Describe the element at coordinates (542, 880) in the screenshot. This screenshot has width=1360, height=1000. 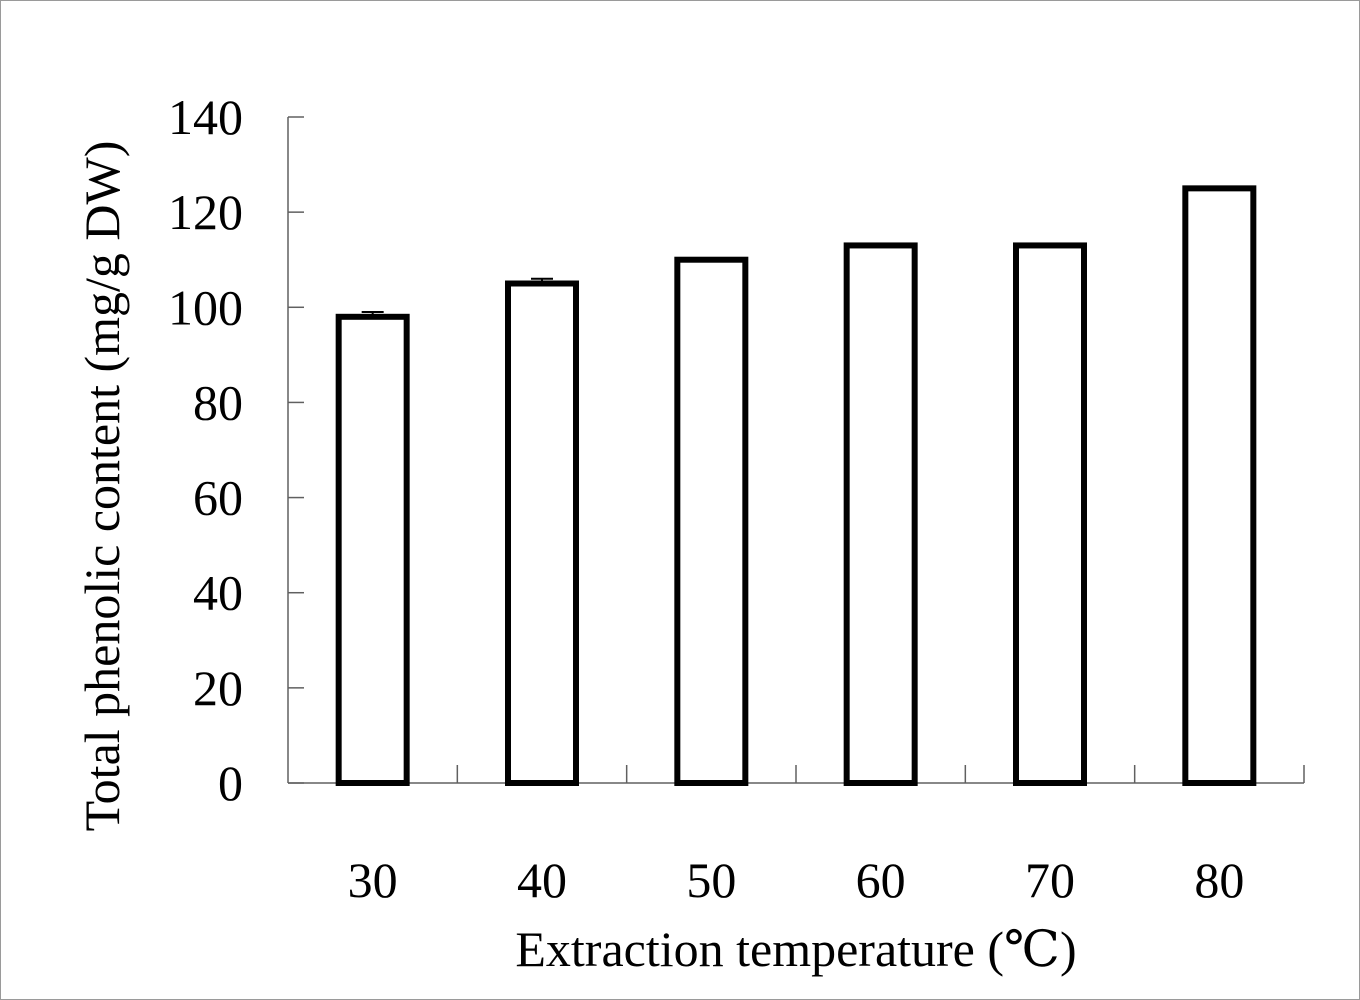
I see `x-tick-label: 40` at that location.